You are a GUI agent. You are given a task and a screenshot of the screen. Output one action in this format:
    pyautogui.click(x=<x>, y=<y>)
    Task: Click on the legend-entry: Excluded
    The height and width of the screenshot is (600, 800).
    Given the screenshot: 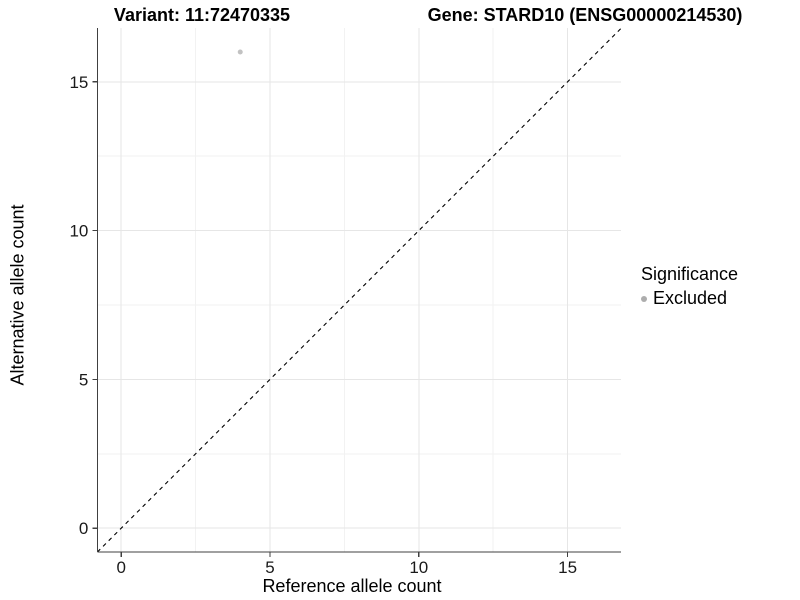 What is the action you would take?
    pyautogui.click(x=689, y=298)
    